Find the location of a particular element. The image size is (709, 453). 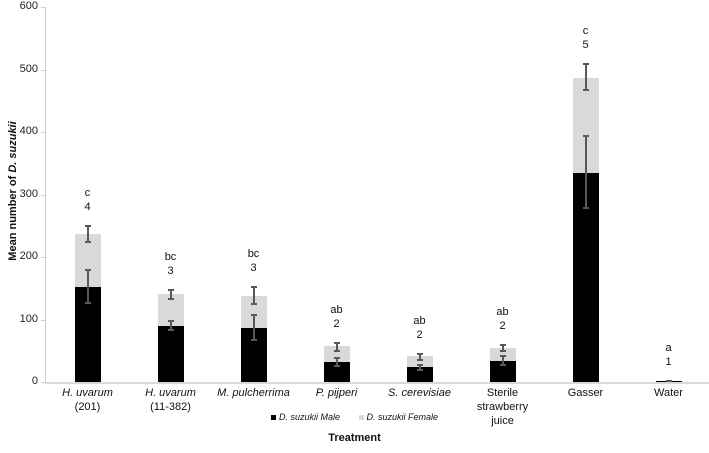

x-axis-title: Treatment is located at coordinates (354, 438).